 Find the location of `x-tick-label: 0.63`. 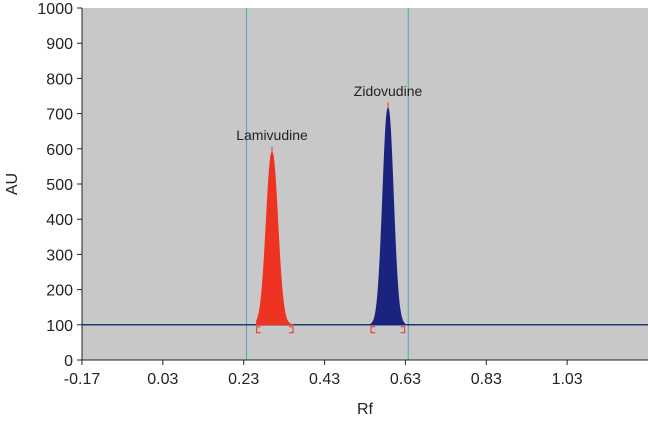

x-tick-label: 0.63 is located at coordinates (405, 379).